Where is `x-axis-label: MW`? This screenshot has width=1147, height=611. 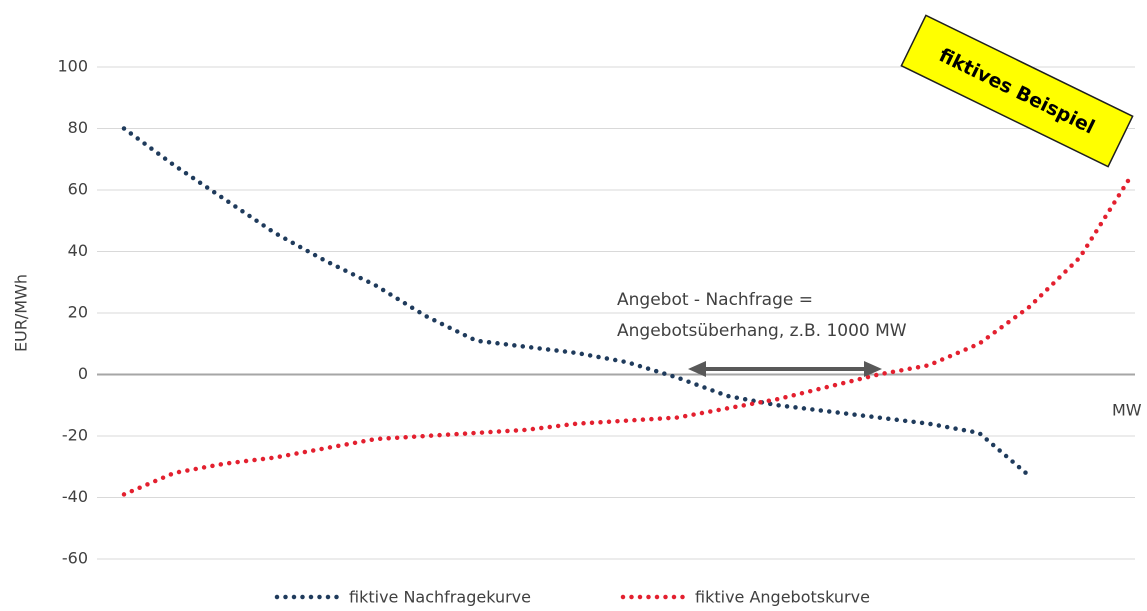
x-axis-label: MW is located at coordinates (1127, 410).